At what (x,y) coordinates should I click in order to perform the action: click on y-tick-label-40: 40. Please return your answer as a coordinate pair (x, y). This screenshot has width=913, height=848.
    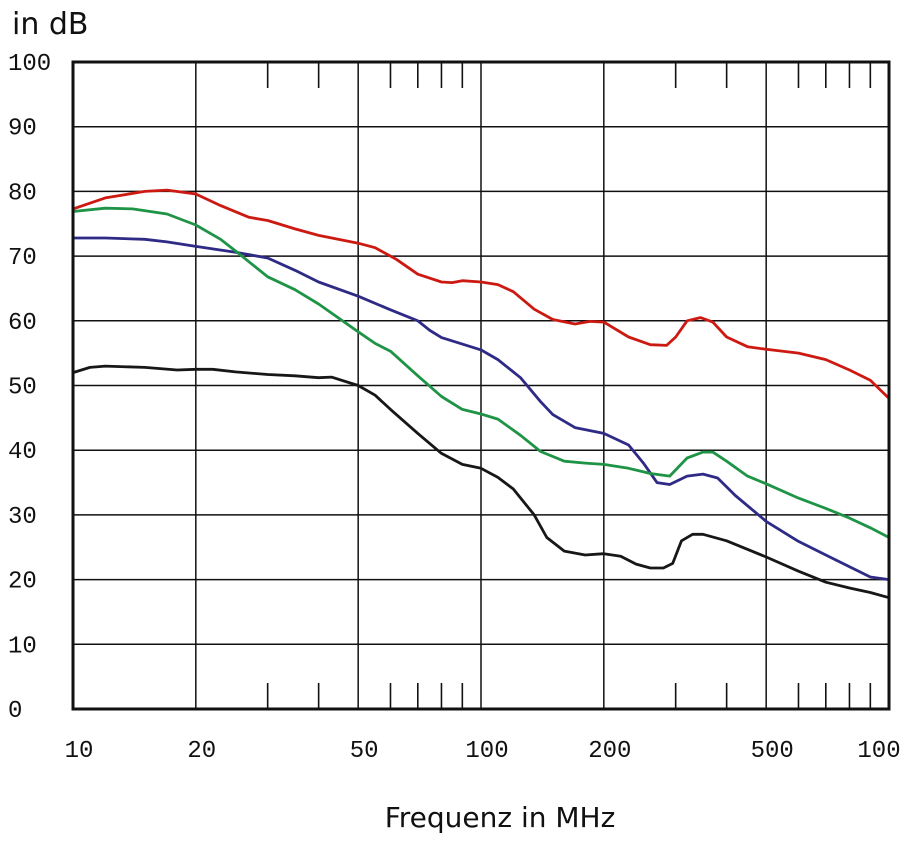
    Looking at the image, I should click on (22, 452).